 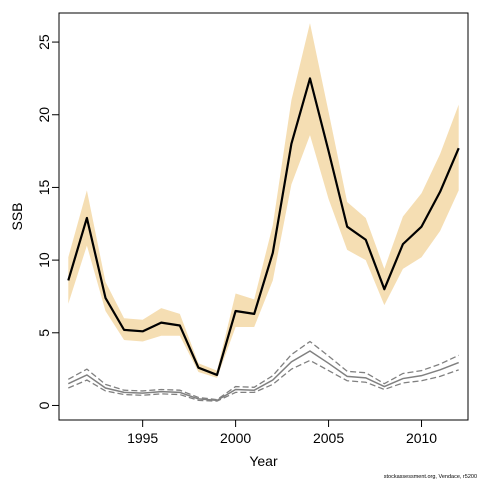 What do you see at coordinates (44, 333) in the screenshot?
I see `y-tick-label: 5` at bounding box center [44, 333].